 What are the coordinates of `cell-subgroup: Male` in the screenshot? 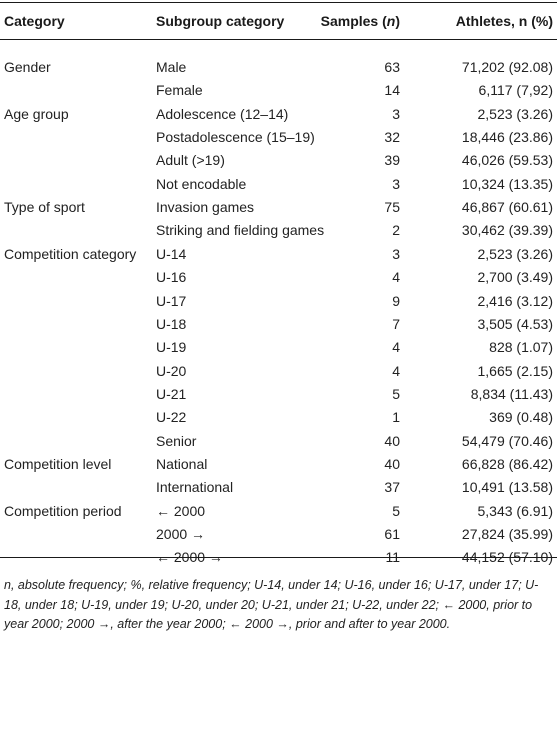 It's located at (171, 67).